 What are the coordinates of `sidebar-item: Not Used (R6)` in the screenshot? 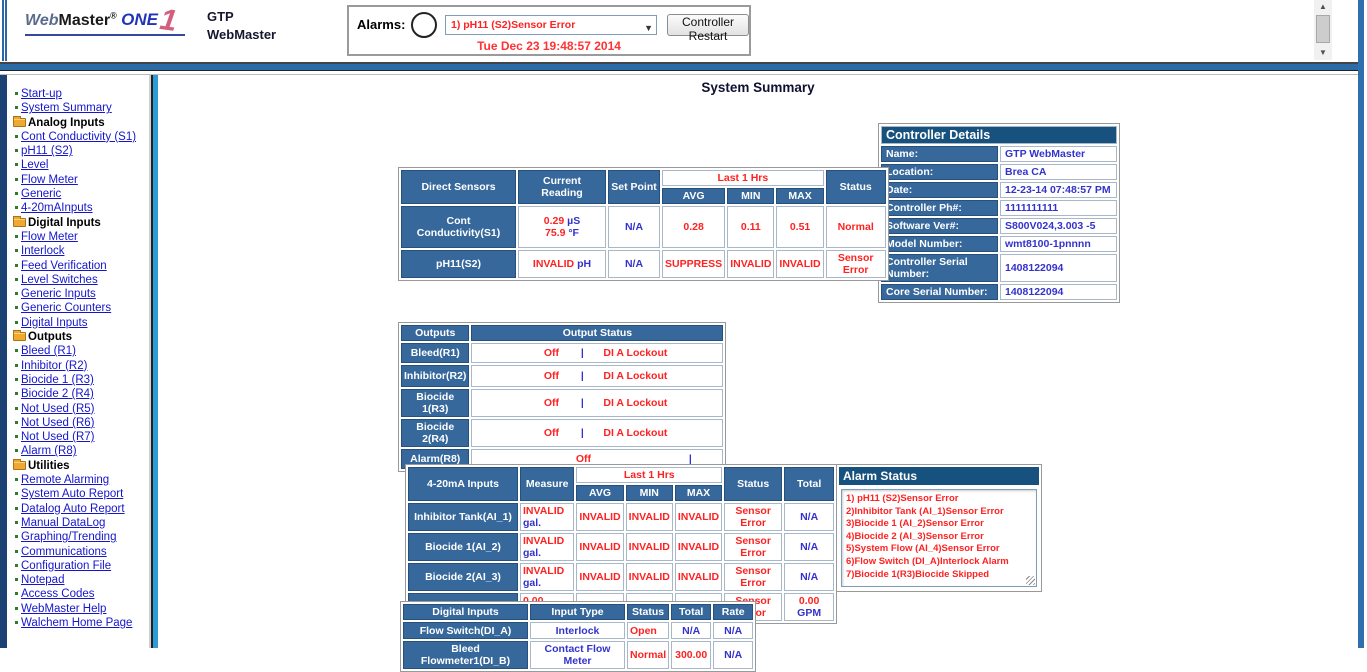 It's located at (81, 423).